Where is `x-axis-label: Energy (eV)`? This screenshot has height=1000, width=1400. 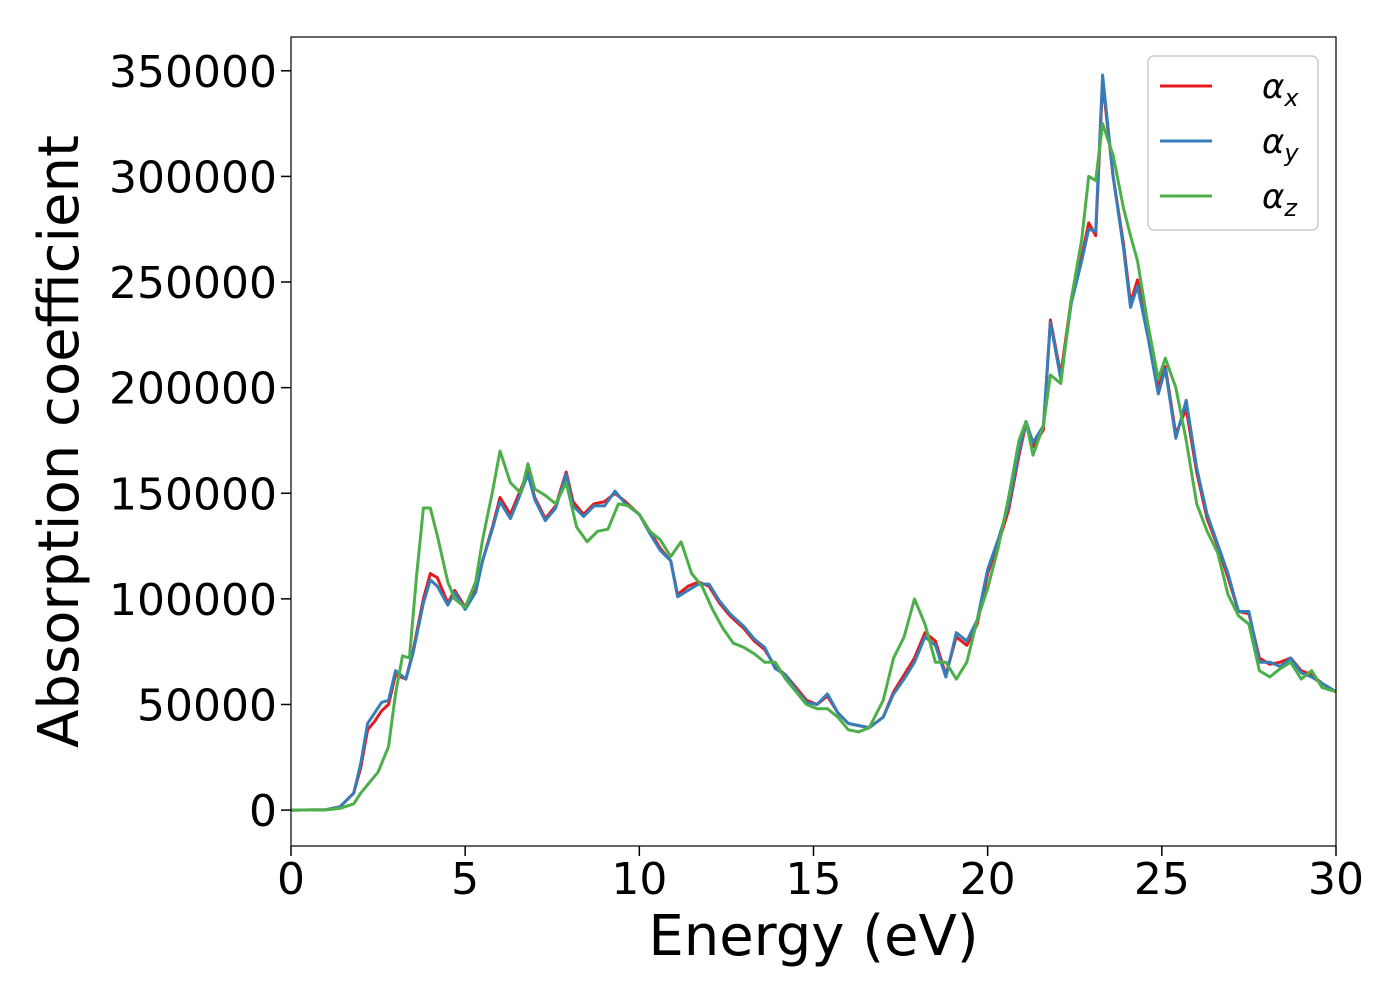 x-axis-label: Energy (eV) is located at coordinates (813, 936).